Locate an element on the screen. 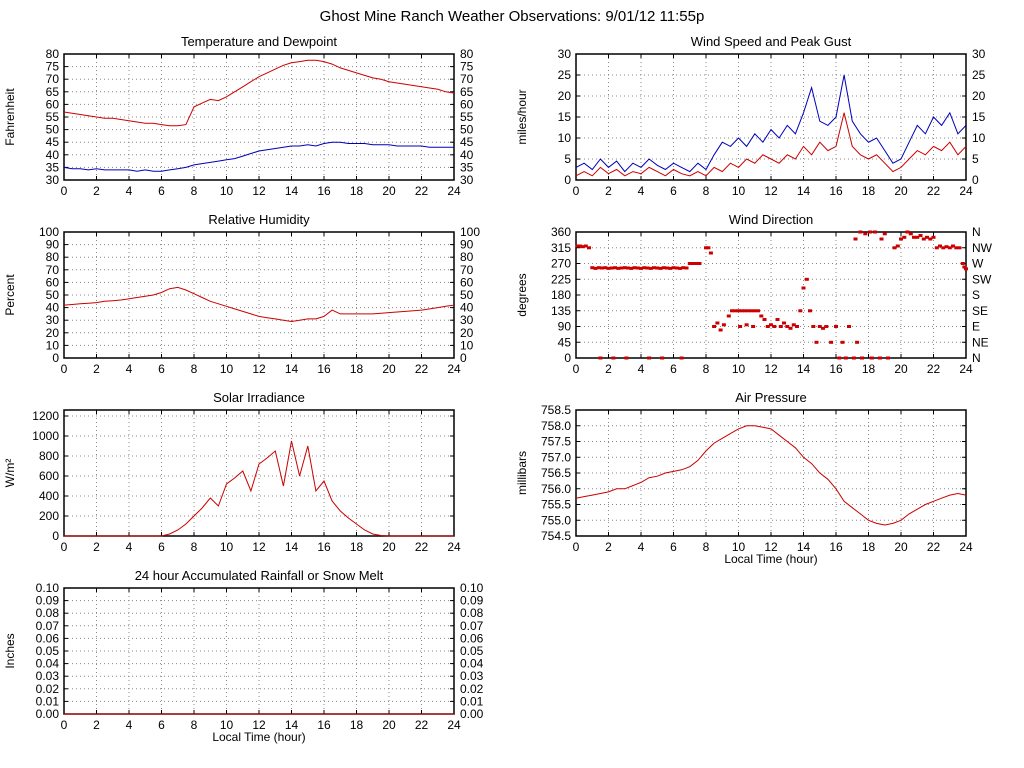 The width and height of the screenshot is (1024, 768). svg-text: 758.5 is located at coordinates (556, 410).